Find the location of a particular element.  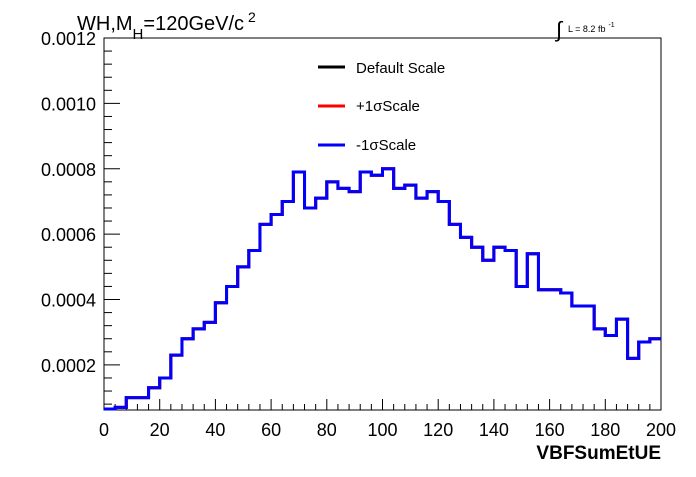

x-tick-label: 60 is located at coordinates (271, 430).